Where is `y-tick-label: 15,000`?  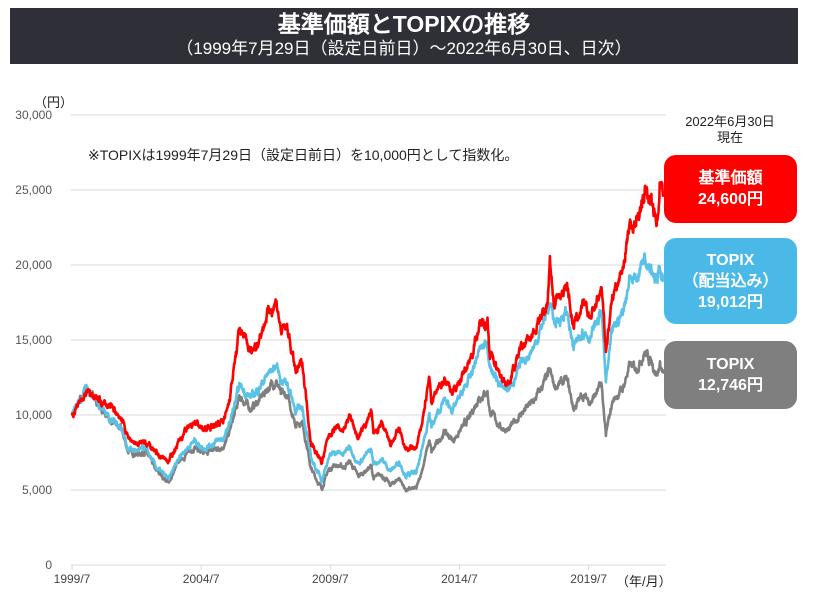 y-tick-label: 15,000 is located at coordinates (33, 340).